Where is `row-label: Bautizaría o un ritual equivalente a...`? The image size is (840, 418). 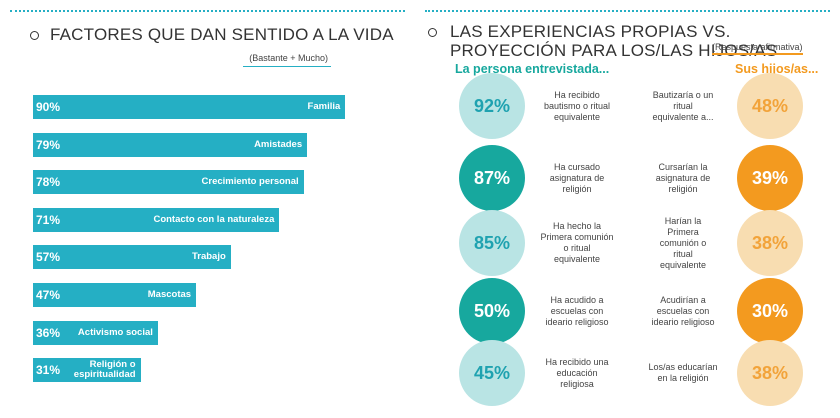 row-label: Bautizaría o un ritual equivalente a... is located at coordinates (683, 105).